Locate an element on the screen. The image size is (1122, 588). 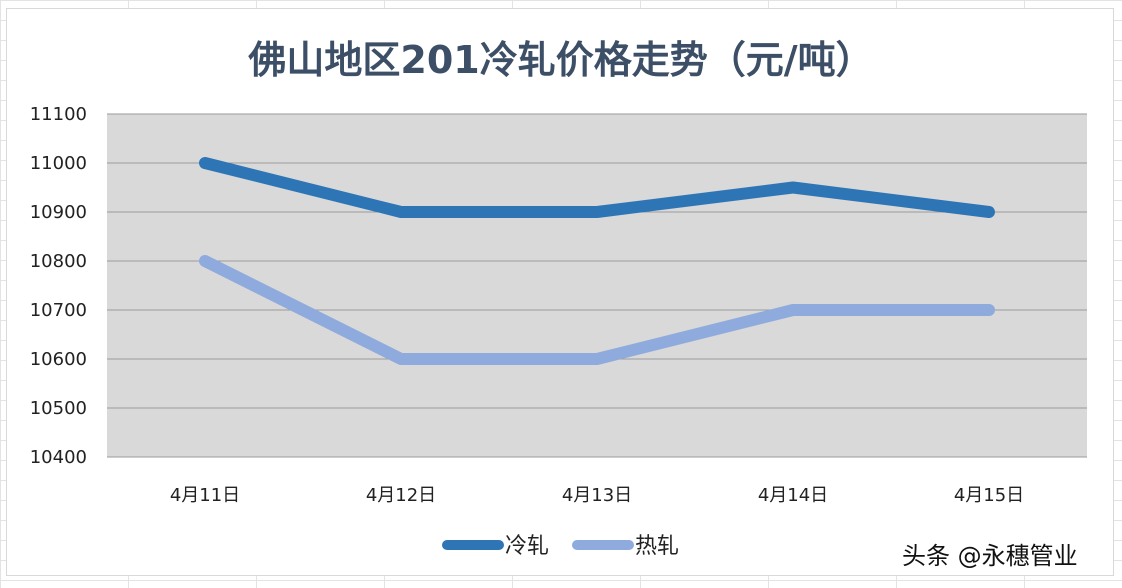
legend-label: 热轧 is located at coordinates (657, 546).